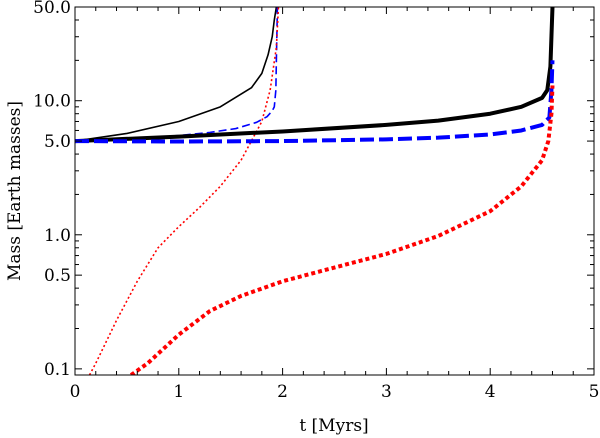  What do you see at coordinates (386, 392) in the screenshot?
I see `x-tick-label: 3` at bounding box center [386, 392].